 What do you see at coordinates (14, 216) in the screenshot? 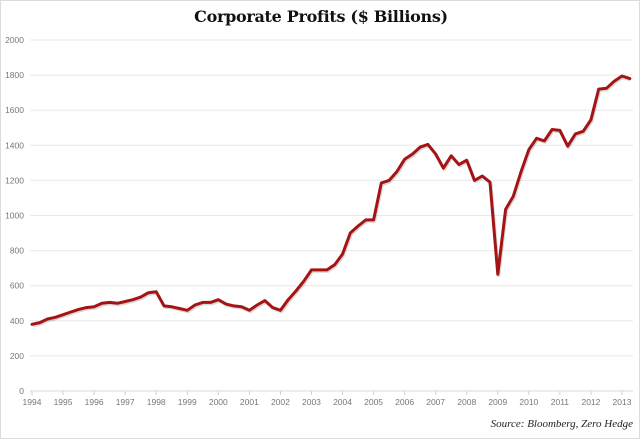
I see `y-tick-label: 1000` at bounding box center [14, 216].